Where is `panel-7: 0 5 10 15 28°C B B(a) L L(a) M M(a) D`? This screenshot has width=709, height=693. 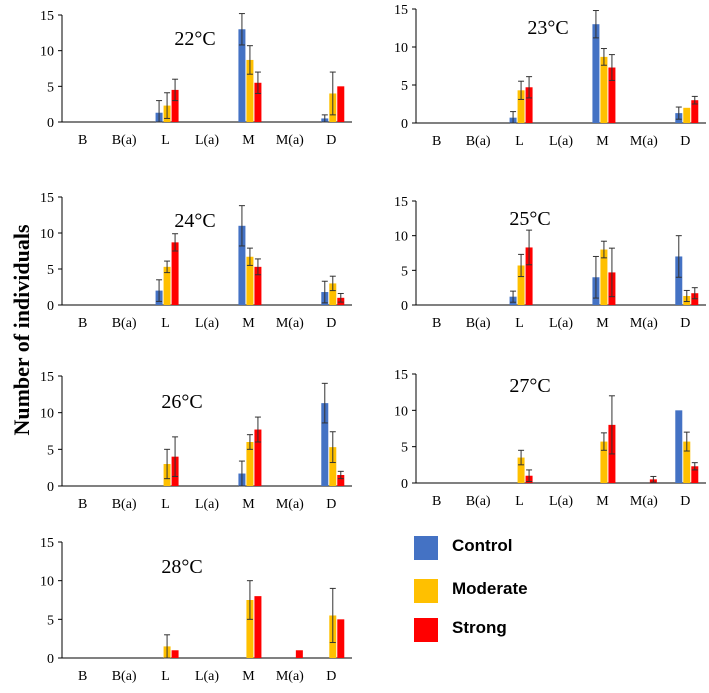 panel-7: 0 5 10 15 28°C B B(a) L L(a) M M(a) D is located at coordinates (196, 610).